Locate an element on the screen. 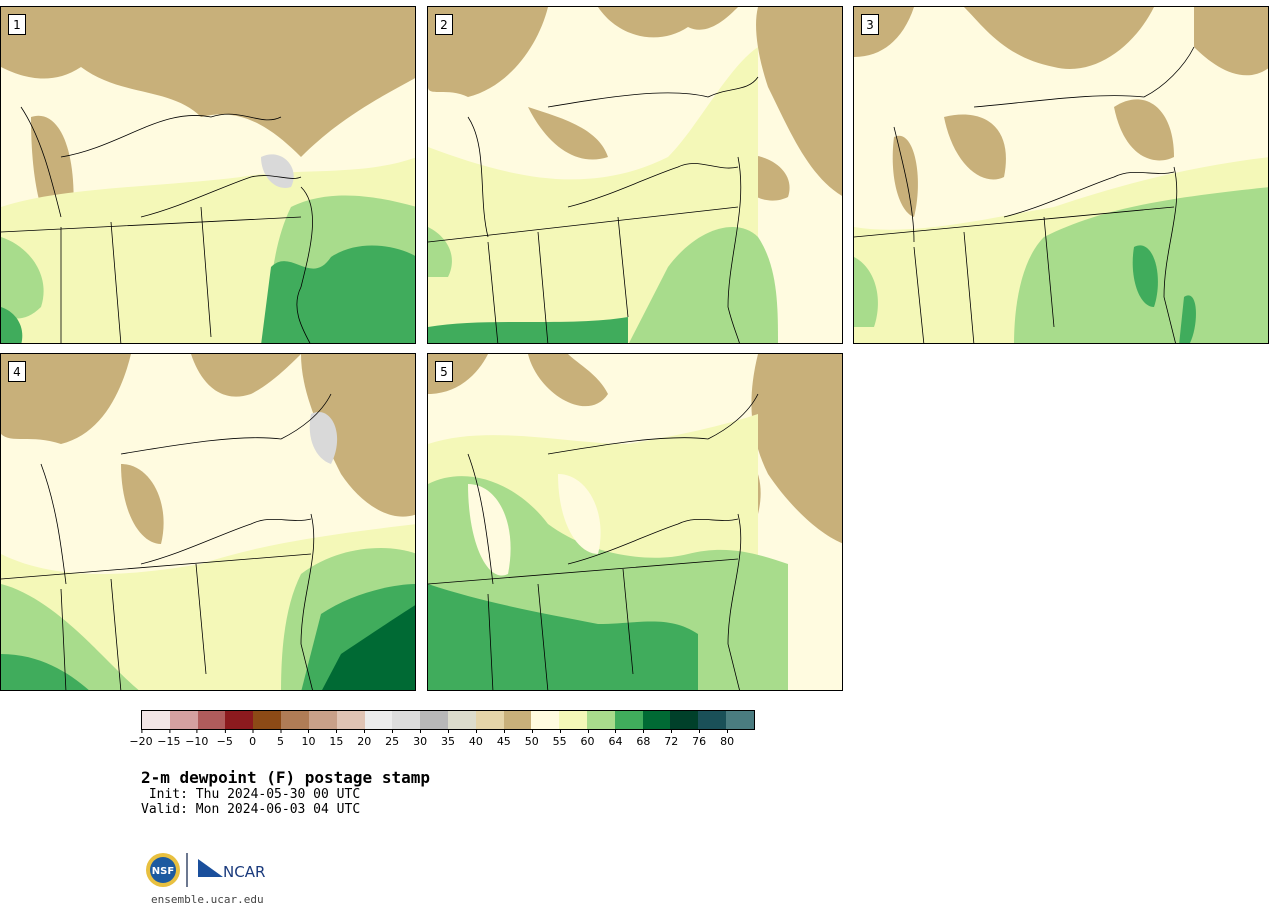  colorbar-tick-label: 80 is located at coordinates (727, 738).